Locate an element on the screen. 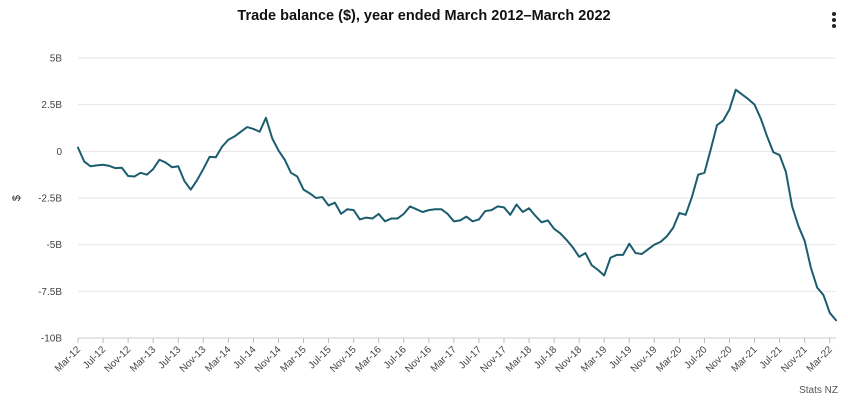 The width and height of the screenshot is (848, 400). y-tick-label: 2.5B is located at coordinates (51, 105).